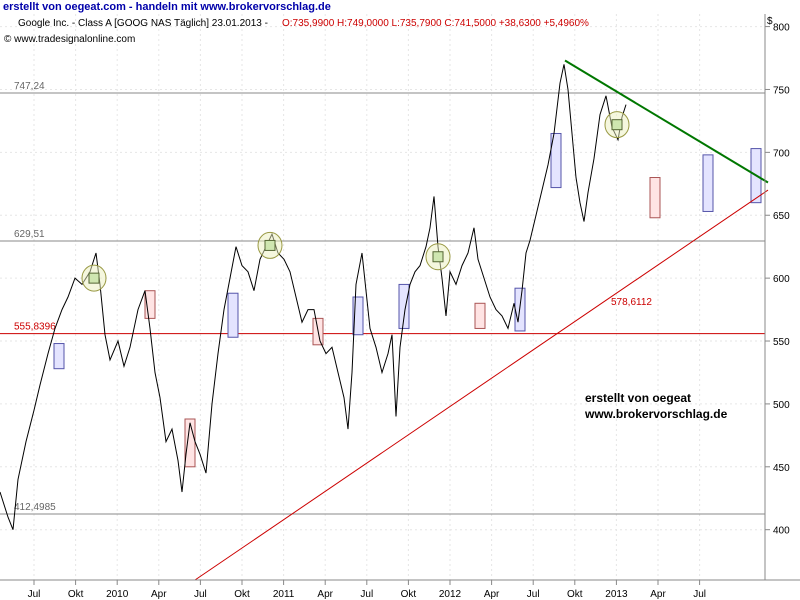 This screenshot has height=600, width=800. Describe the element at coordinates (781, 342) in the screenshot. I see `y-tick-label: 550` at that location.